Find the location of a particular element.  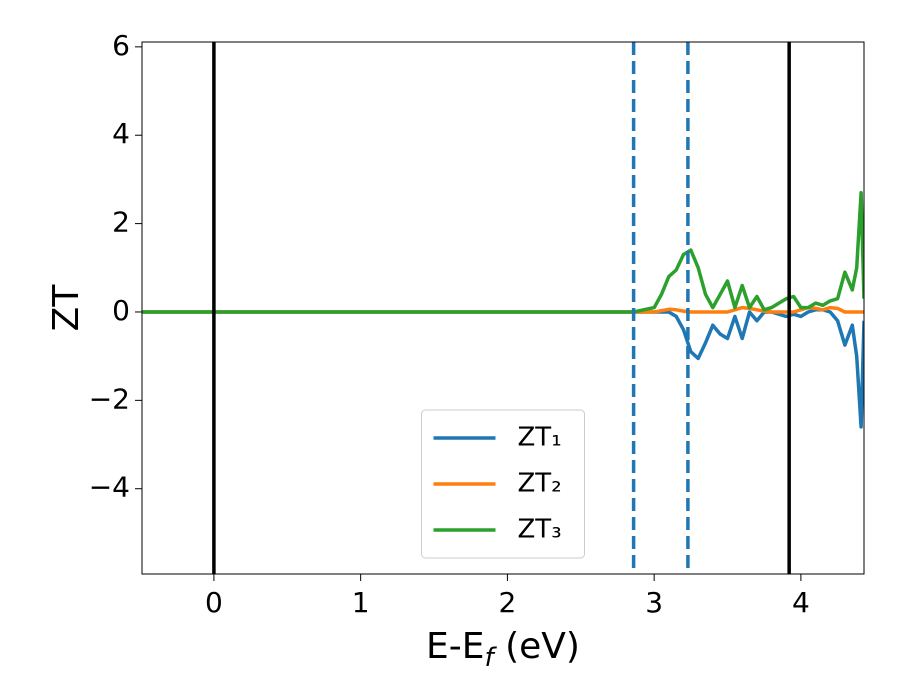

x-tick-label: 1 is located at coordinates (361, 602).